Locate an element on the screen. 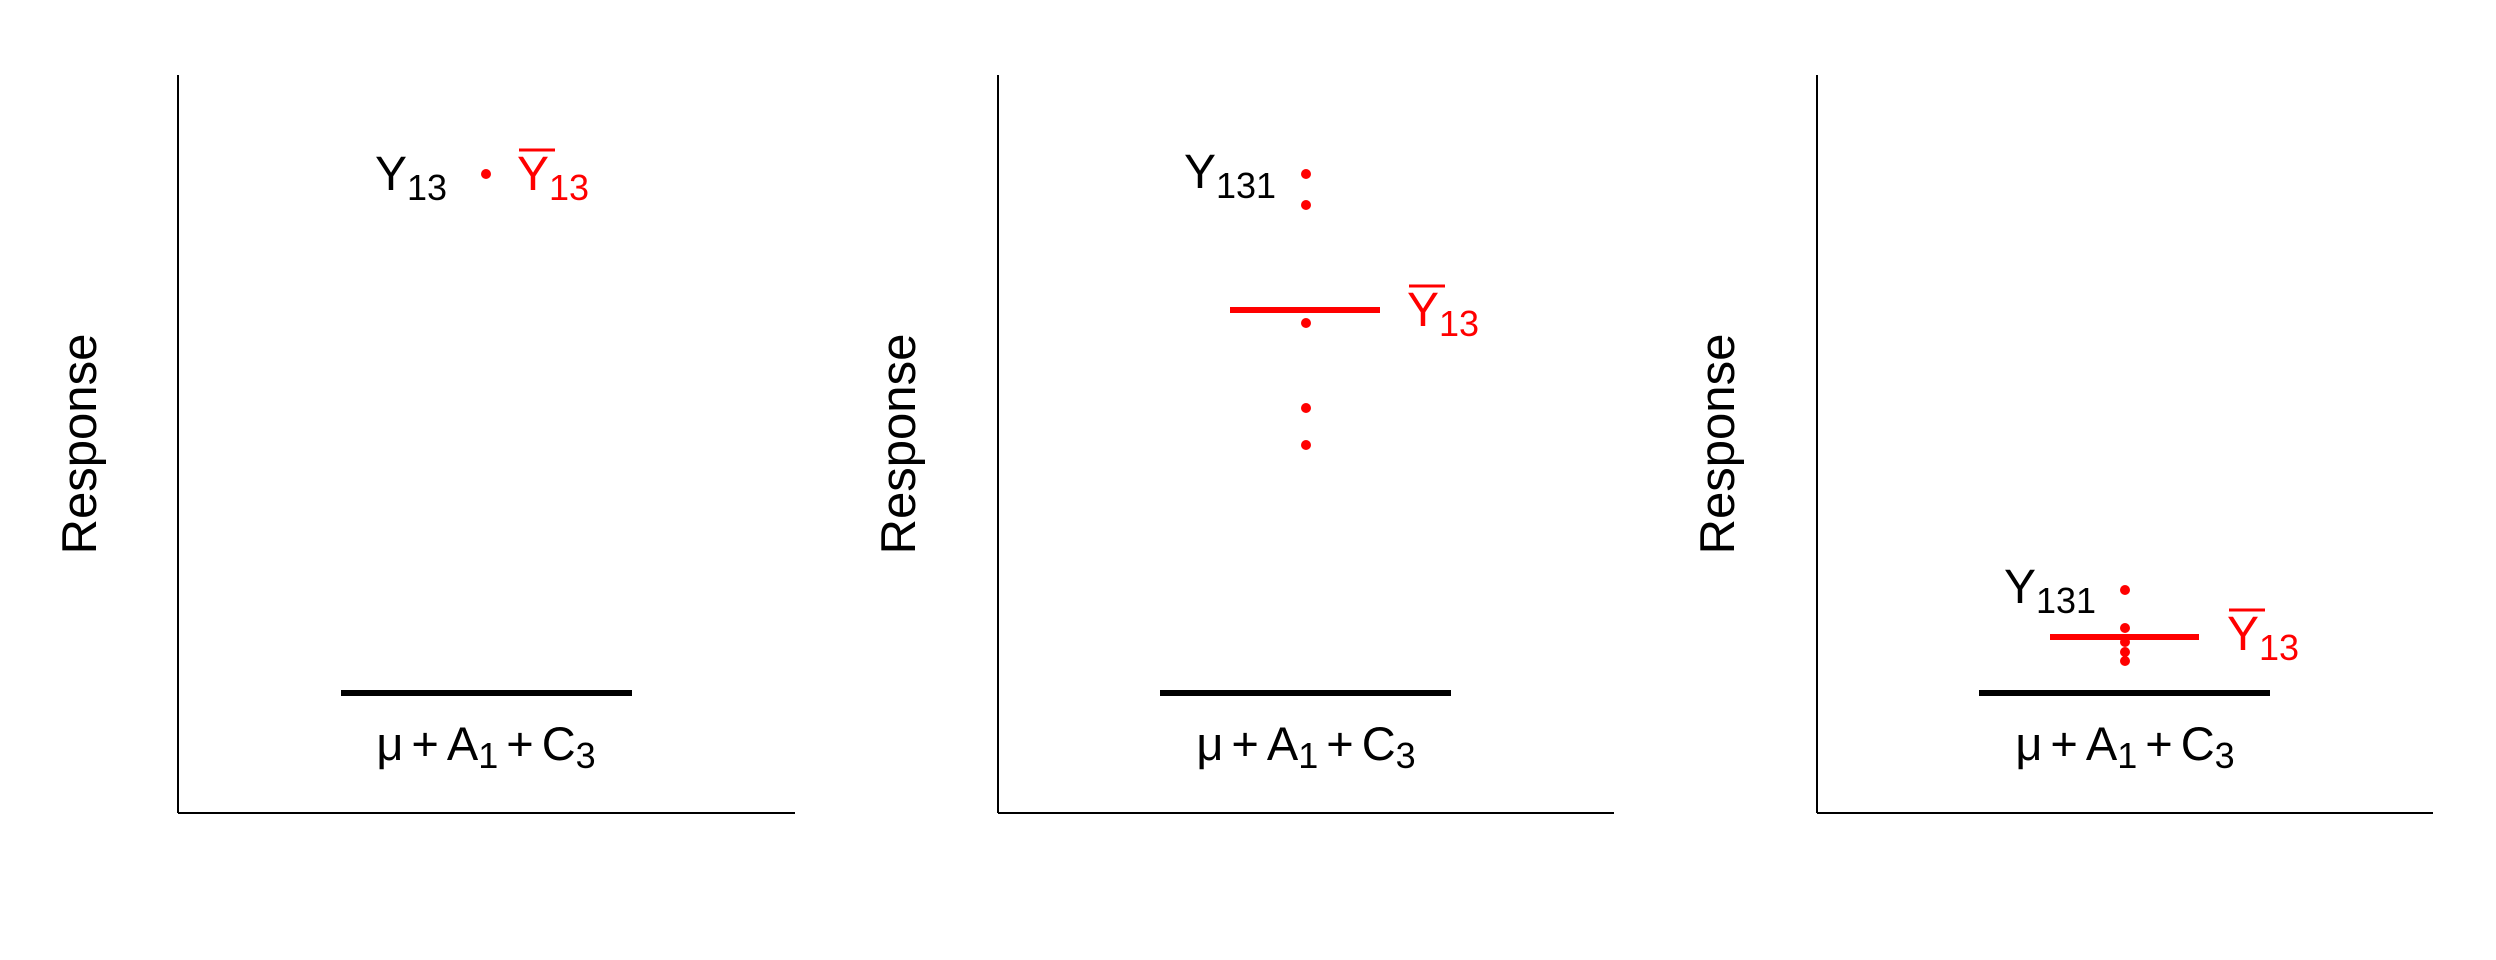  panel-1-mean-label: Y13 is located at coordinates (553, 178).